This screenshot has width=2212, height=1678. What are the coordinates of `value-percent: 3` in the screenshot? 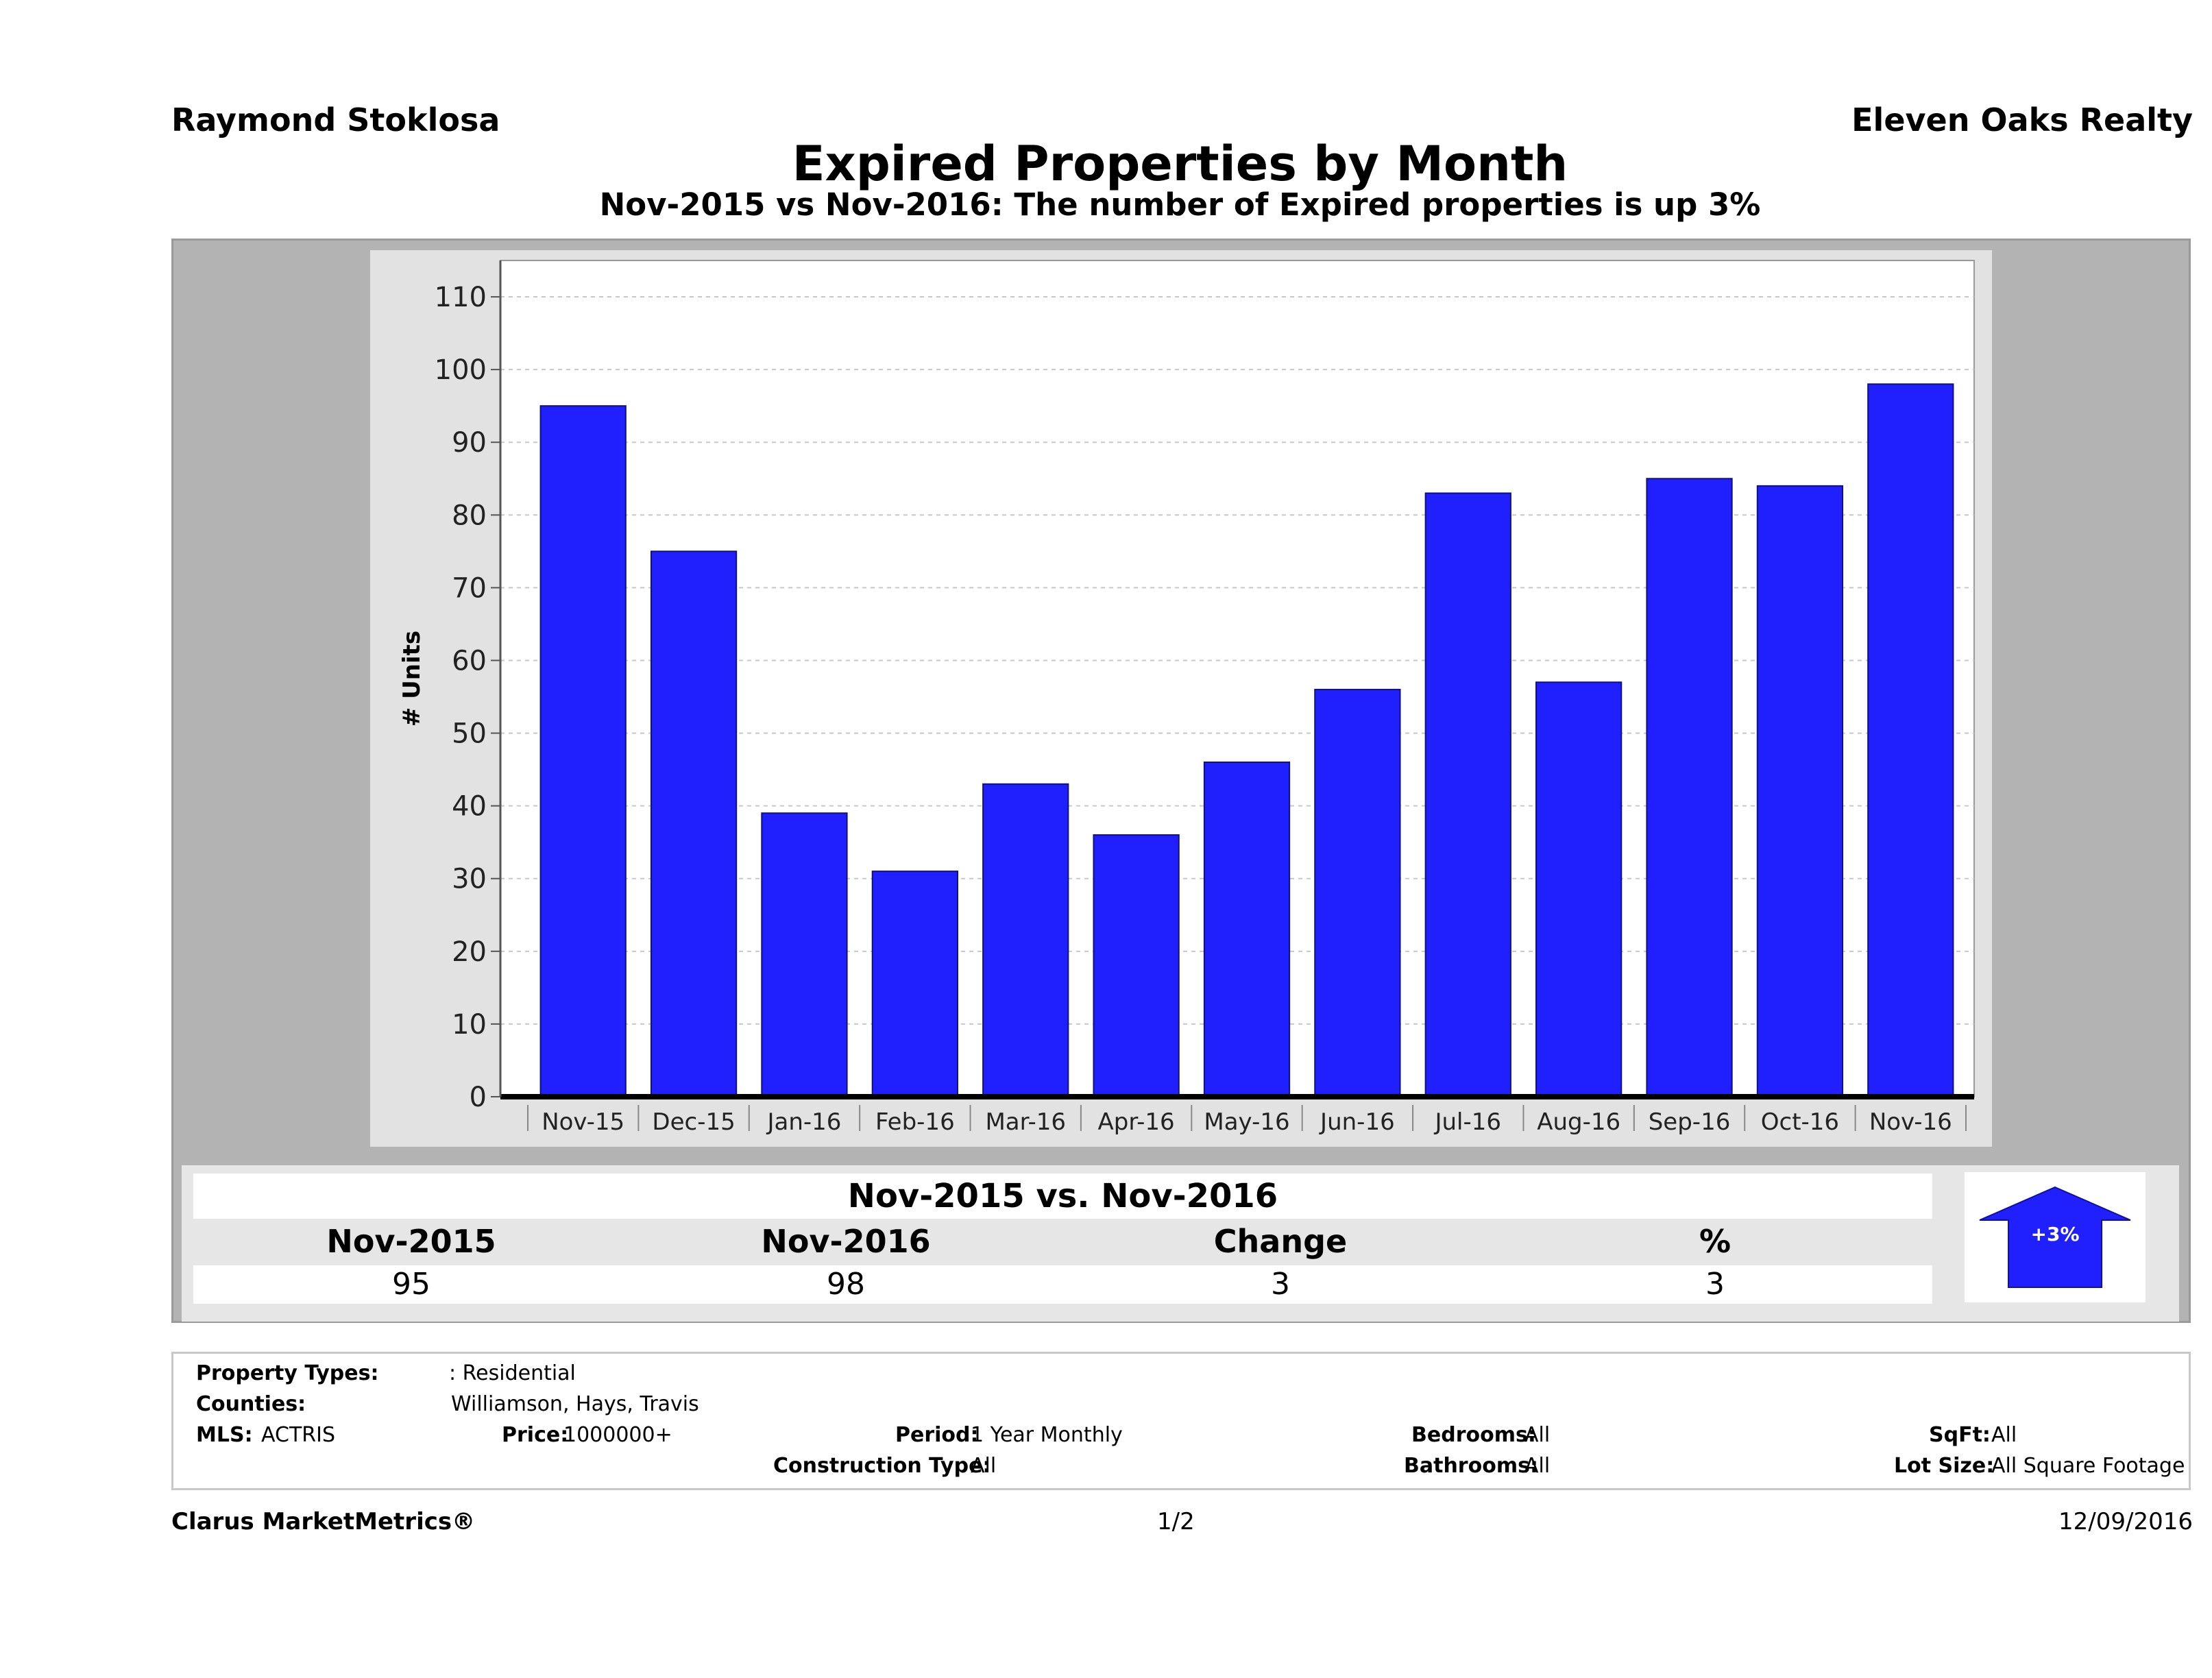 It's located at (1715, 1284).